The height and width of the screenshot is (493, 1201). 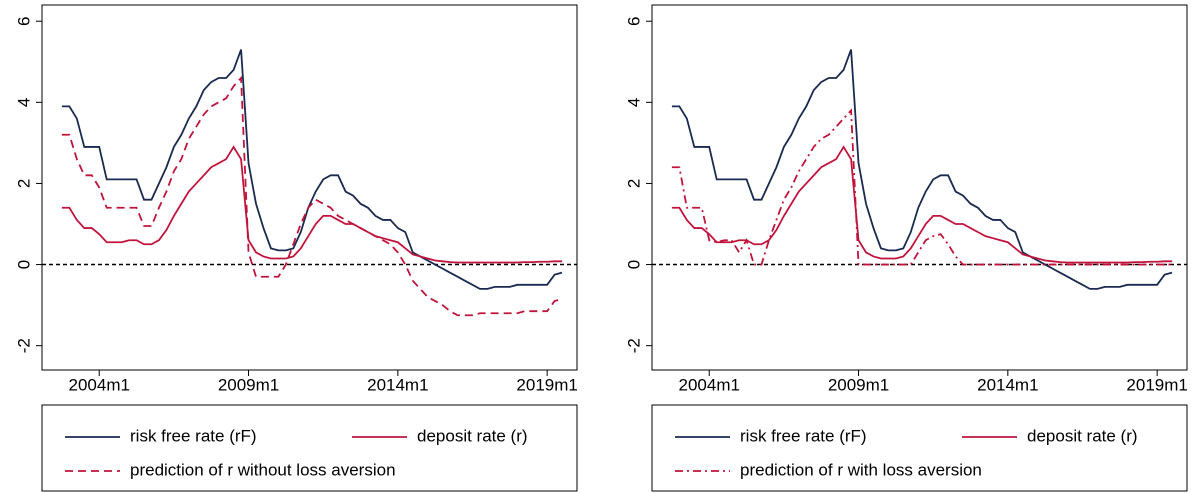 I want to click on legend-label: prediction of r with loss aversion, so click(x=861, y=469).